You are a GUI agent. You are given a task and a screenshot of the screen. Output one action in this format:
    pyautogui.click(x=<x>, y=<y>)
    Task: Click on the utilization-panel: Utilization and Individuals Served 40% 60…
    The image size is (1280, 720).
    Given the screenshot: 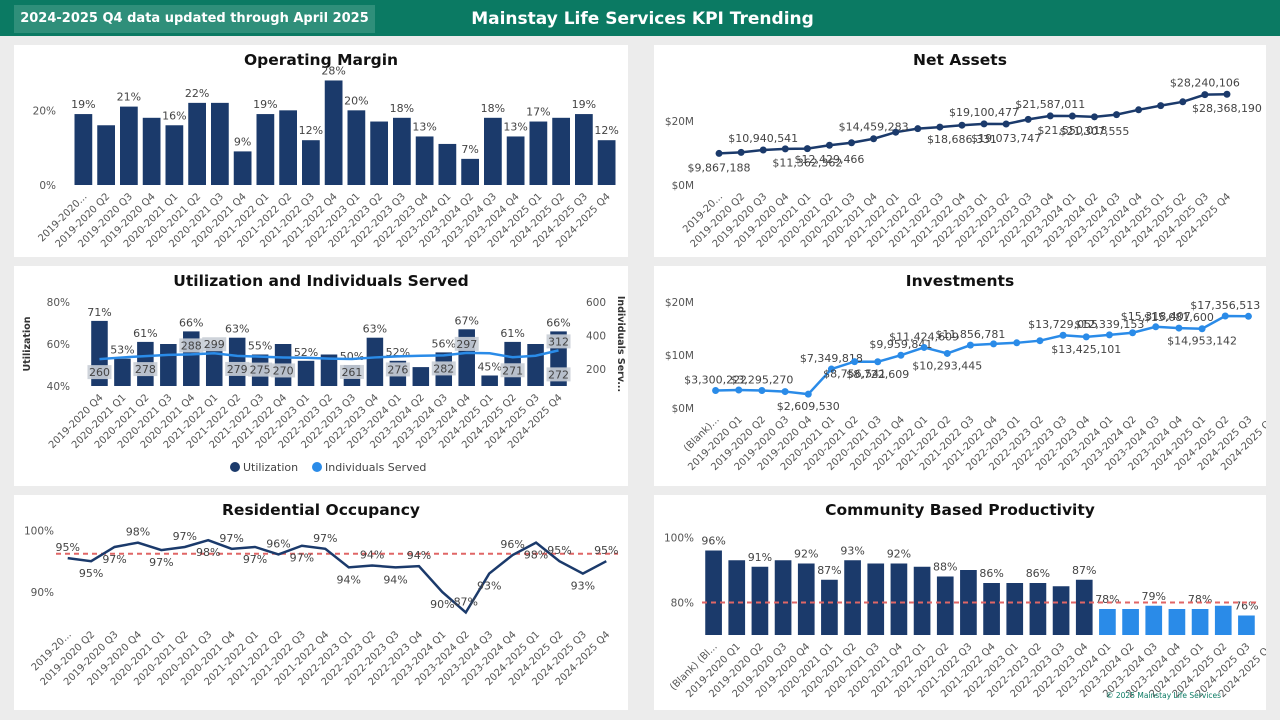 What is the action you would take?
    pyautogui.click(x=321, y=376)
    